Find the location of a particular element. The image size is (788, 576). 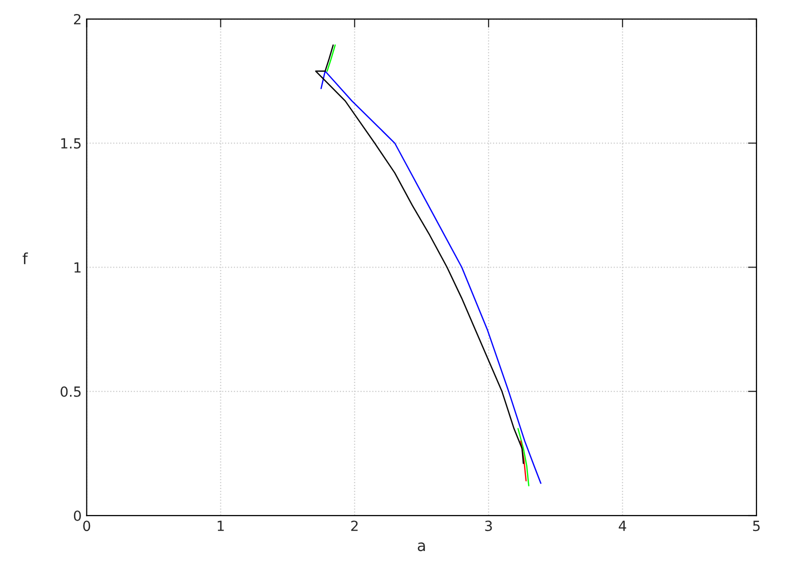

x-tick-label: 4 is located at coordinates (622, 525).